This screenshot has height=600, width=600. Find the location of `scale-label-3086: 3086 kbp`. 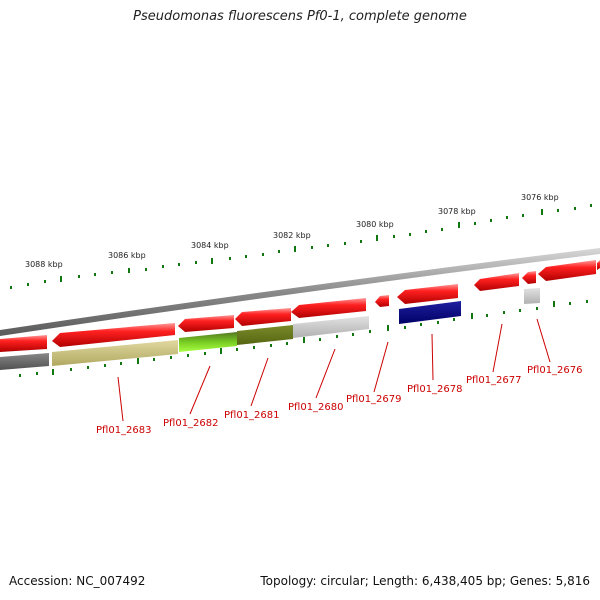

scale-label-3086: 3086 kbp is located at coordinates (127, 255).